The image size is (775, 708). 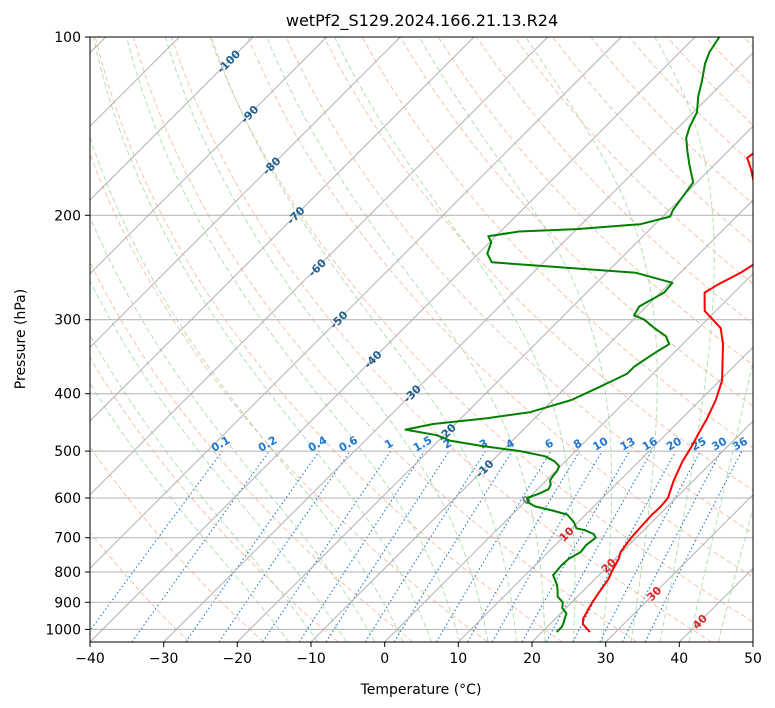 I want to click on x-tick-label: −10, so click(x=311, y=659).